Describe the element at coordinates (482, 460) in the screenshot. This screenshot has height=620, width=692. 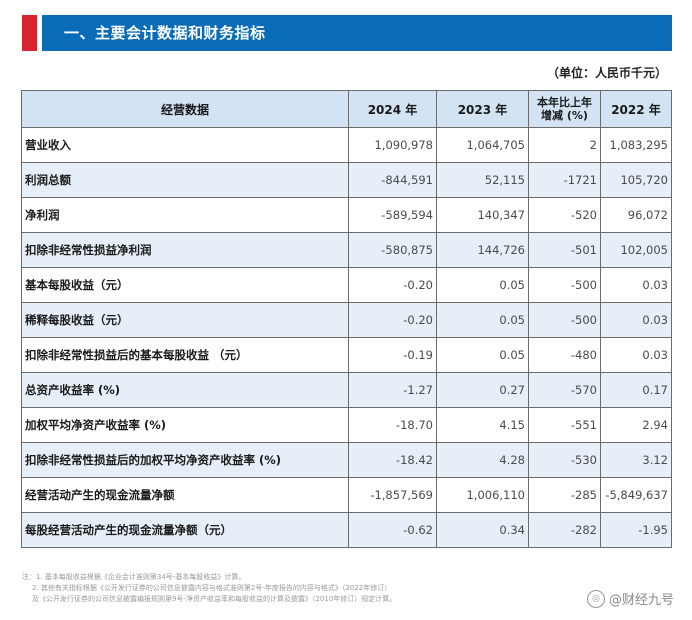
I see `value-2023: 4.28` at that location.